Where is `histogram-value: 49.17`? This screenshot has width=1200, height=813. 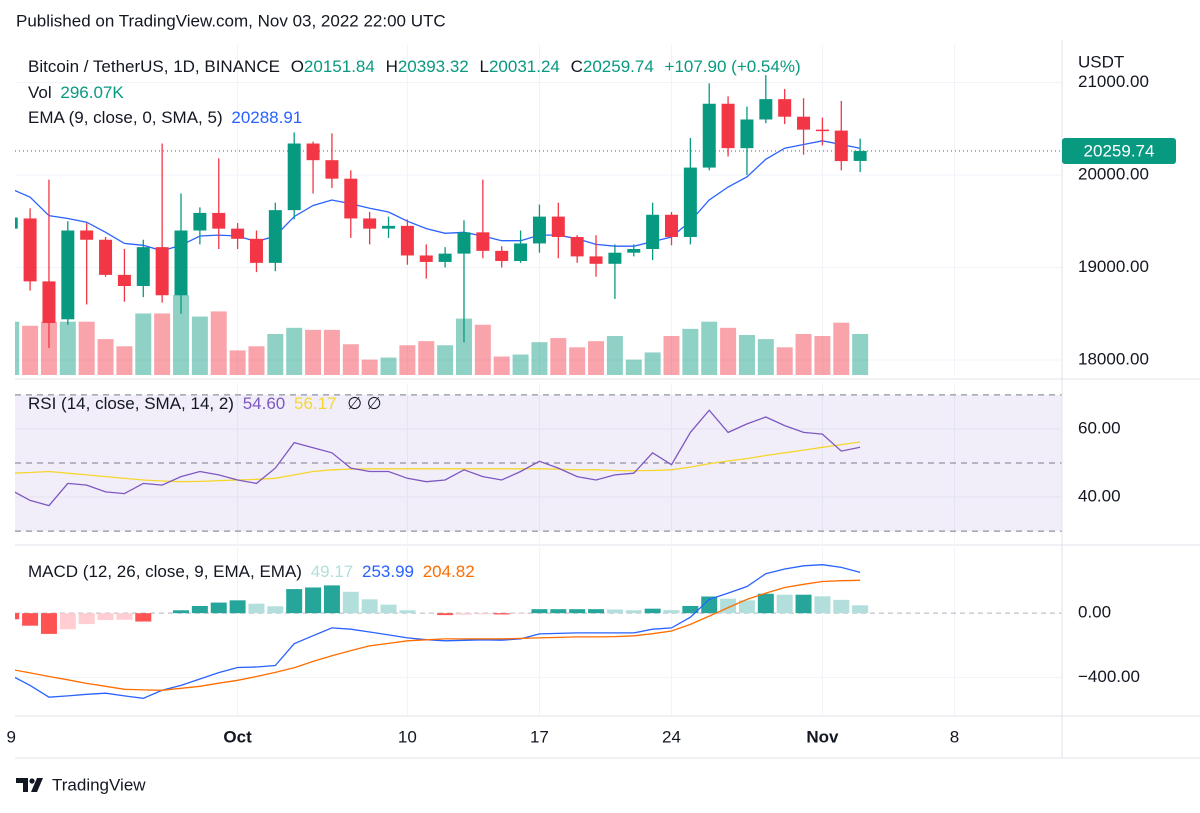
histogram-value: 49.17 is located at coordinates (332, 571).